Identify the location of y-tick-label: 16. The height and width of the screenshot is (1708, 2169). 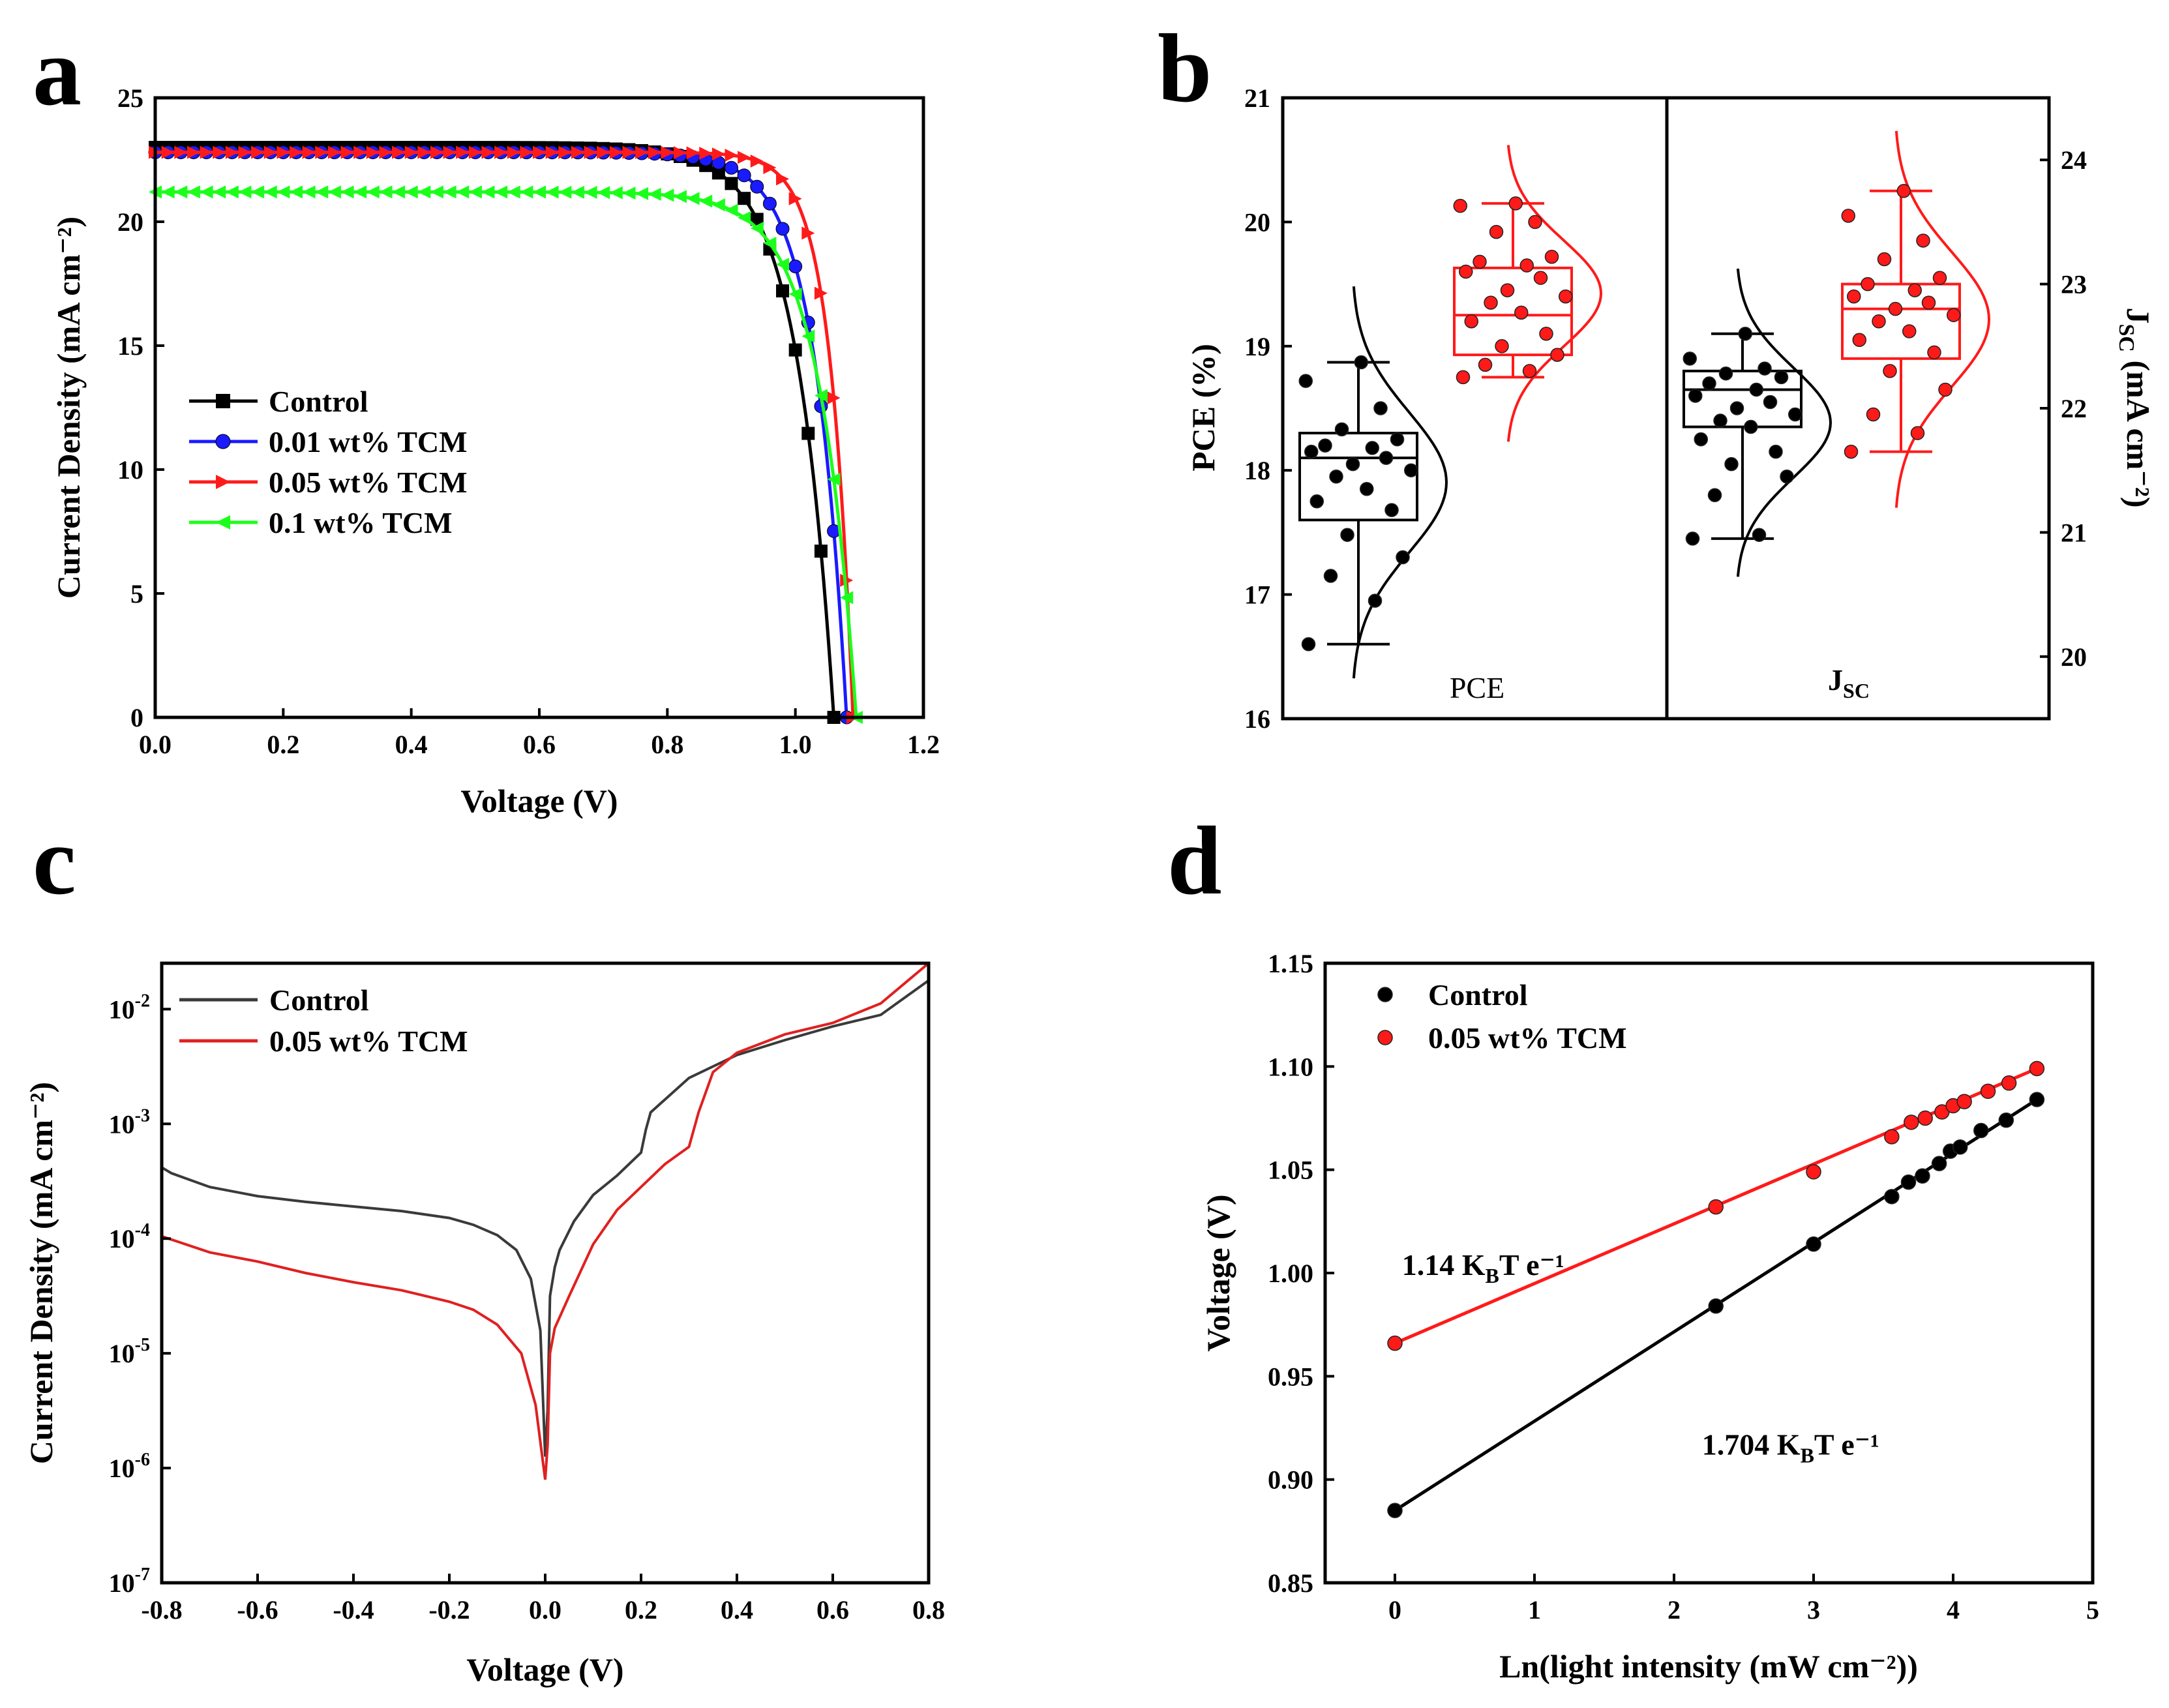
(1257, 719).